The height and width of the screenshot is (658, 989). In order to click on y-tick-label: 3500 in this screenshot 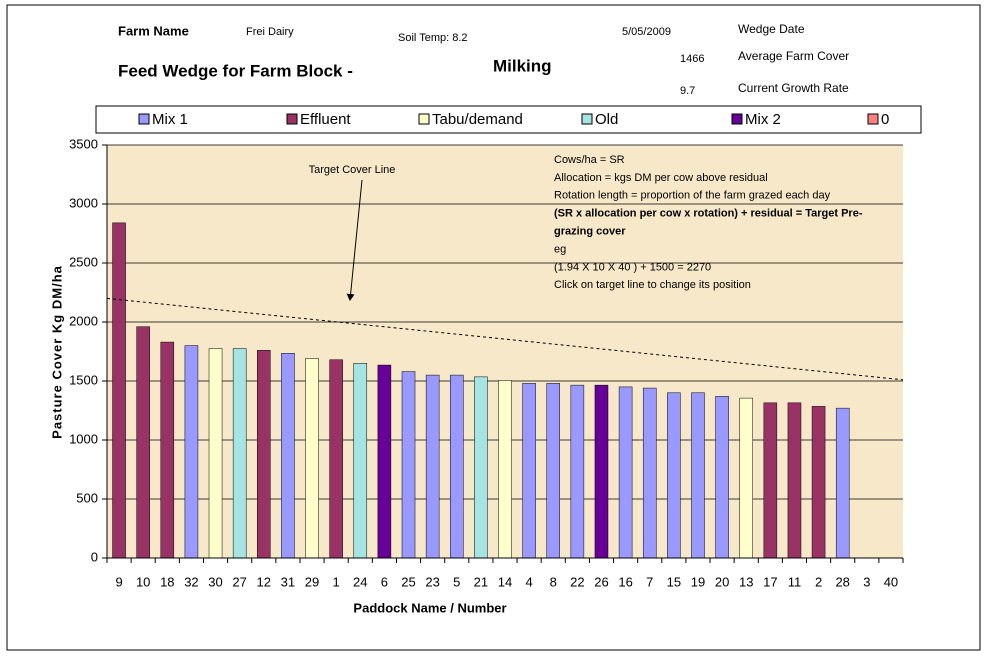, I will do `click(83, 143)`.